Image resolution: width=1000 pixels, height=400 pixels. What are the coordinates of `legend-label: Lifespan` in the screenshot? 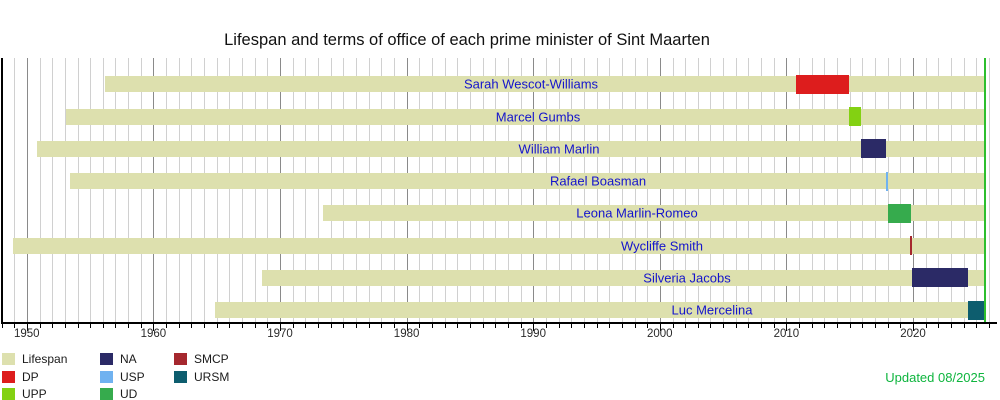 It's located at (45, 359).